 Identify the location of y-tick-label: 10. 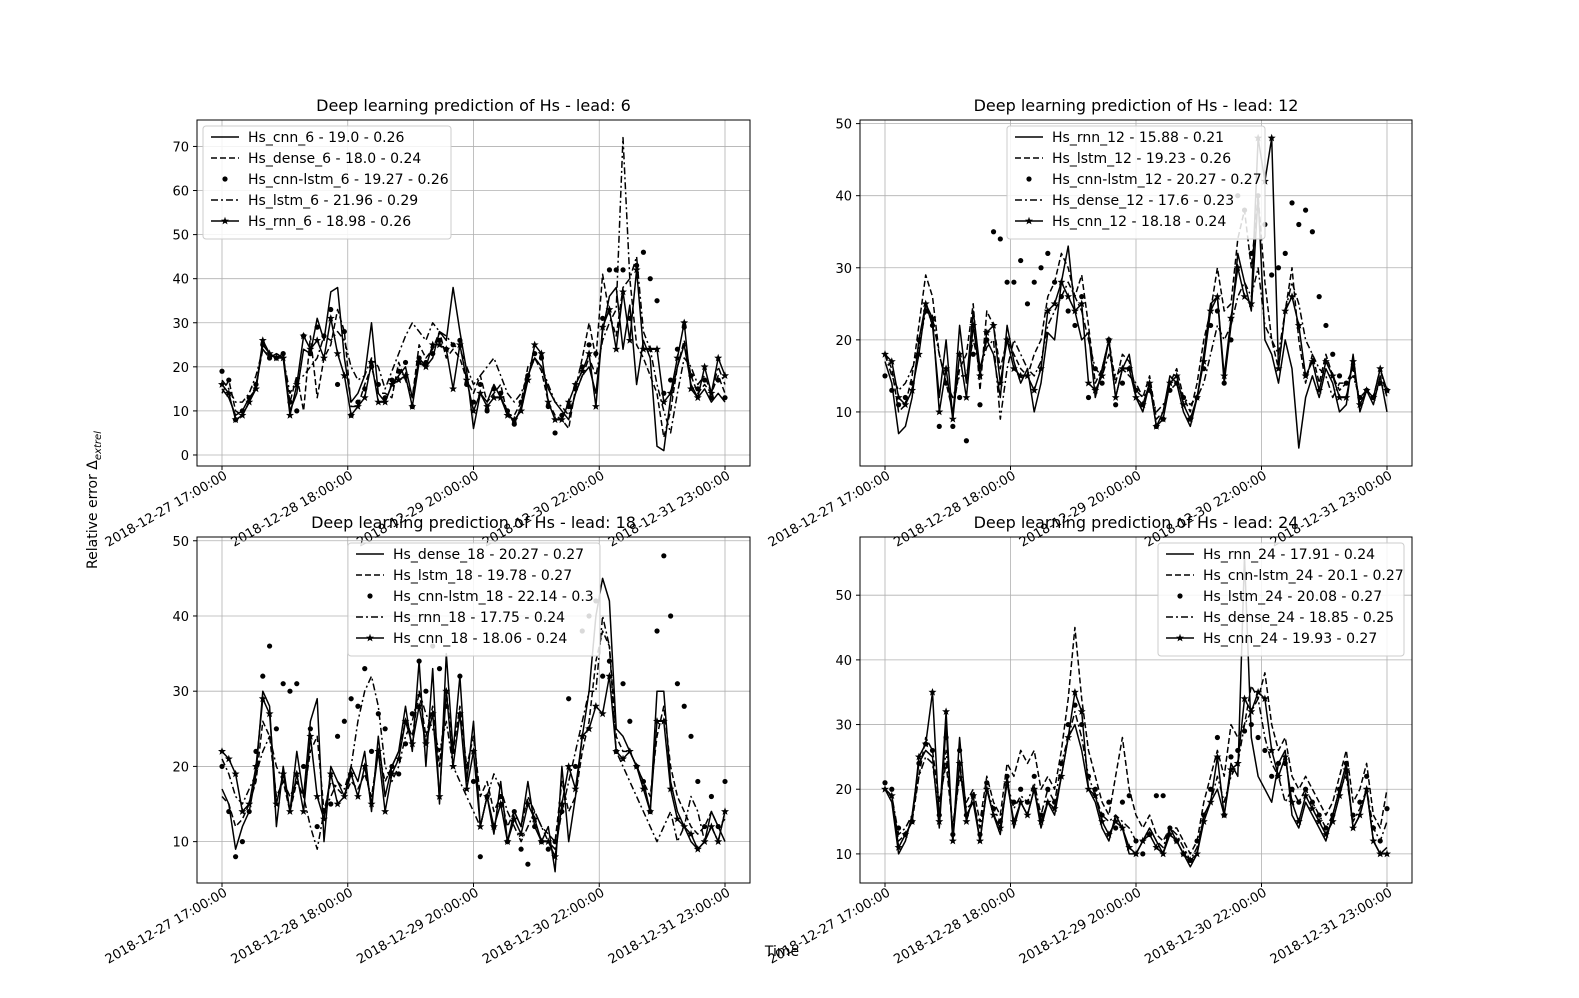
(843, 413).